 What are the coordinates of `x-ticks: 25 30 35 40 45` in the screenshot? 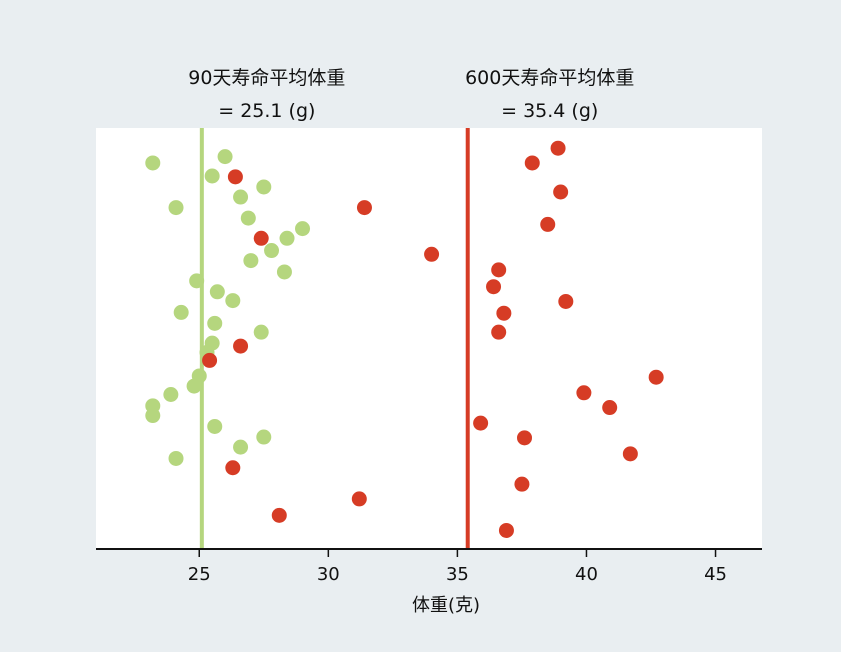 It's located at (457, 567).